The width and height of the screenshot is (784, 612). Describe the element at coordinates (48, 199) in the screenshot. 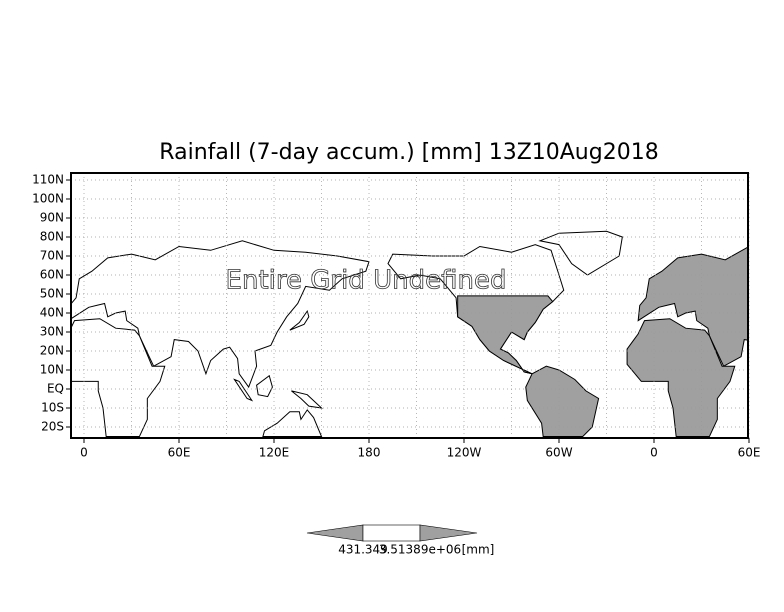

I see `lat-label: 100N` at that location.